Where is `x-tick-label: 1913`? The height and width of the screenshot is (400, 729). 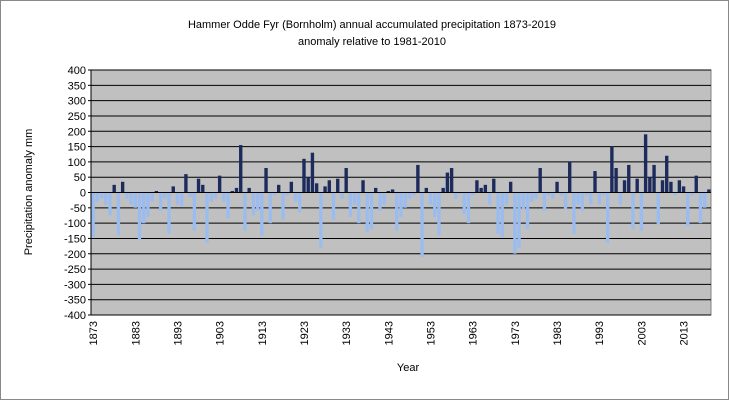 x-tick-label: 1913 is located at coordinates (263, 333).